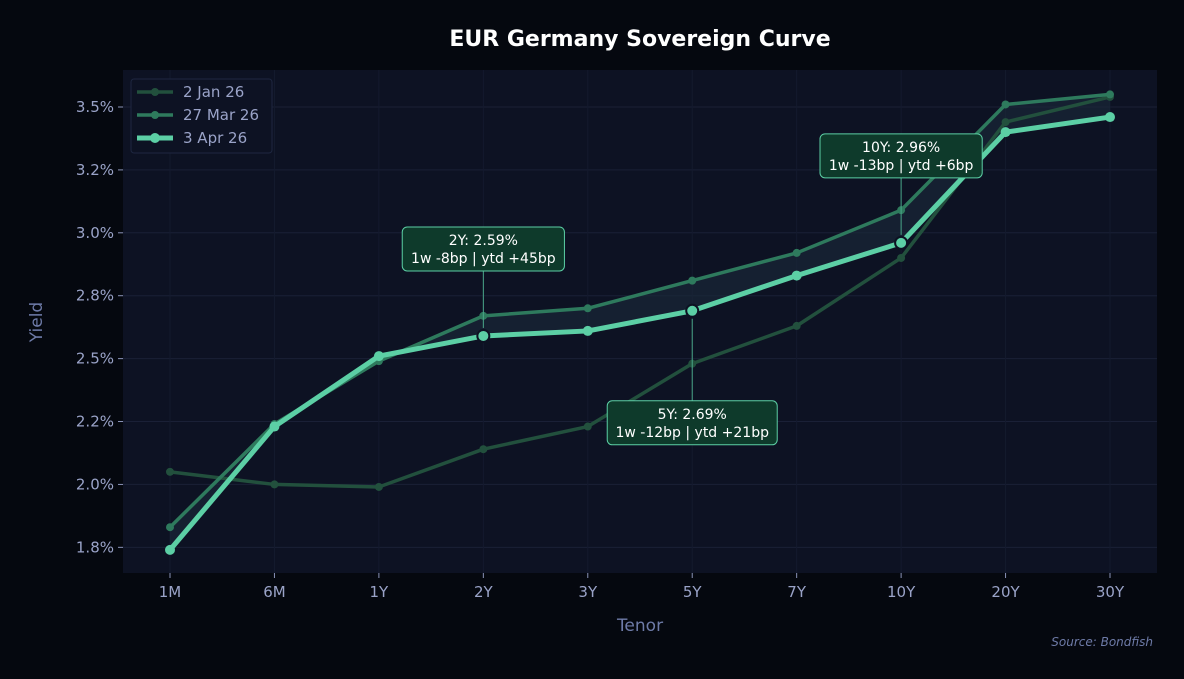  Describe the element at coordinates (901, 166) in the screenshot. I see `annotation-changes: 1w -13bp | ytd +6bp` at that location.